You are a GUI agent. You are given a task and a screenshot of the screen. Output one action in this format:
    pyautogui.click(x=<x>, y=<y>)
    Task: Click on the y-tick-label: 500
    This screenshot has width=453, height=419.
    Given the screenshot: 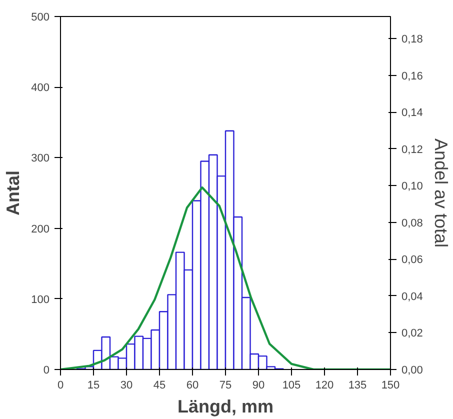 What is the action you would take?
    pyautogui.click(x=40, y=18)
    